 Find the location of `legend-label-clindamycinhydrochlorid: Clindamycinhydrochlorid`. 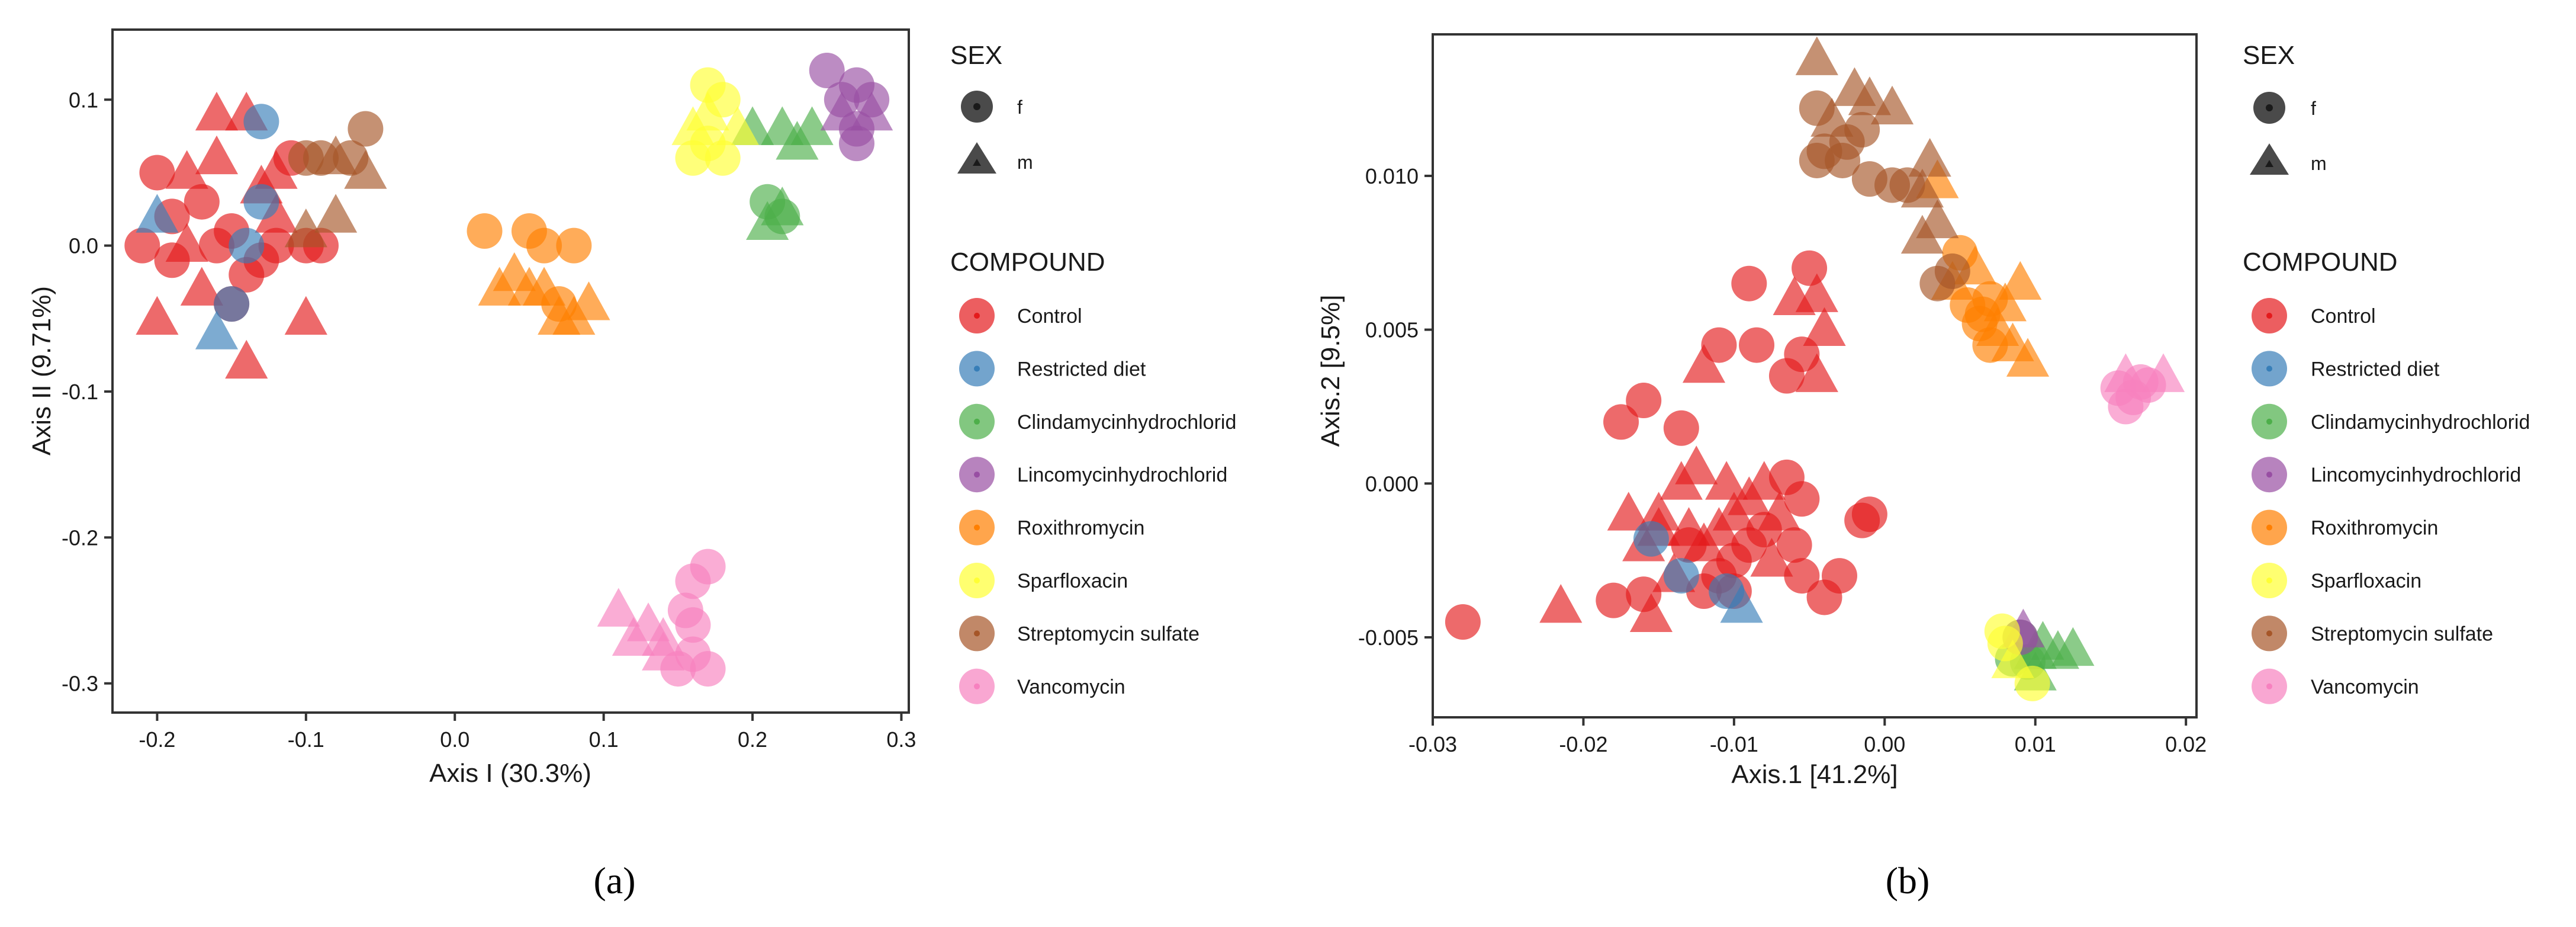

legend-label-clindamycinhydrochlorid: Clindamycinhydrochlorid is located at coordinates (1126, 422).